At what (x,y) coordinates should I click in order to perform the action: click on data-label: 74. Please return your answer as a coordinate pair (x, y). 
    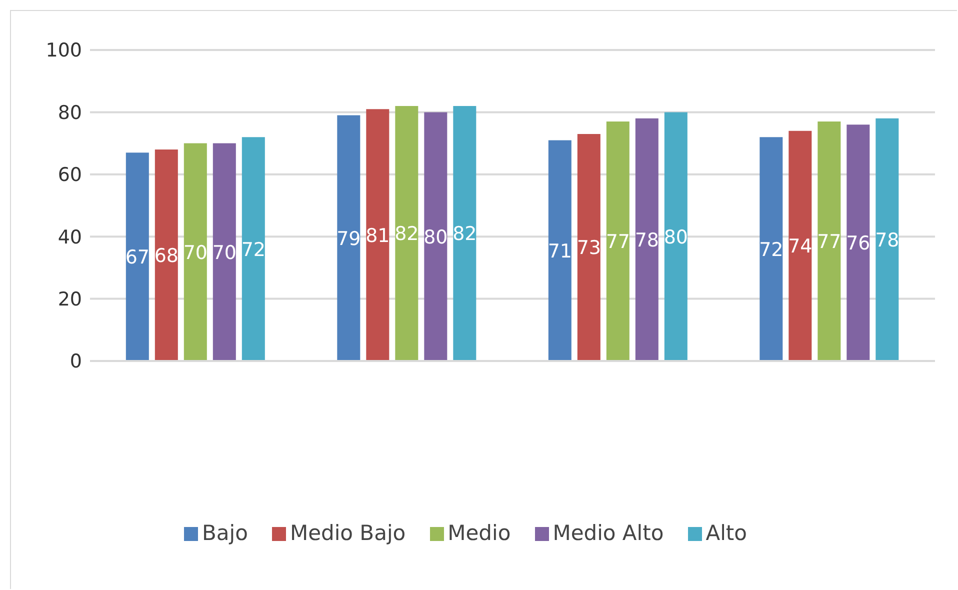
    Looking at the image, I should click on (800, 247).